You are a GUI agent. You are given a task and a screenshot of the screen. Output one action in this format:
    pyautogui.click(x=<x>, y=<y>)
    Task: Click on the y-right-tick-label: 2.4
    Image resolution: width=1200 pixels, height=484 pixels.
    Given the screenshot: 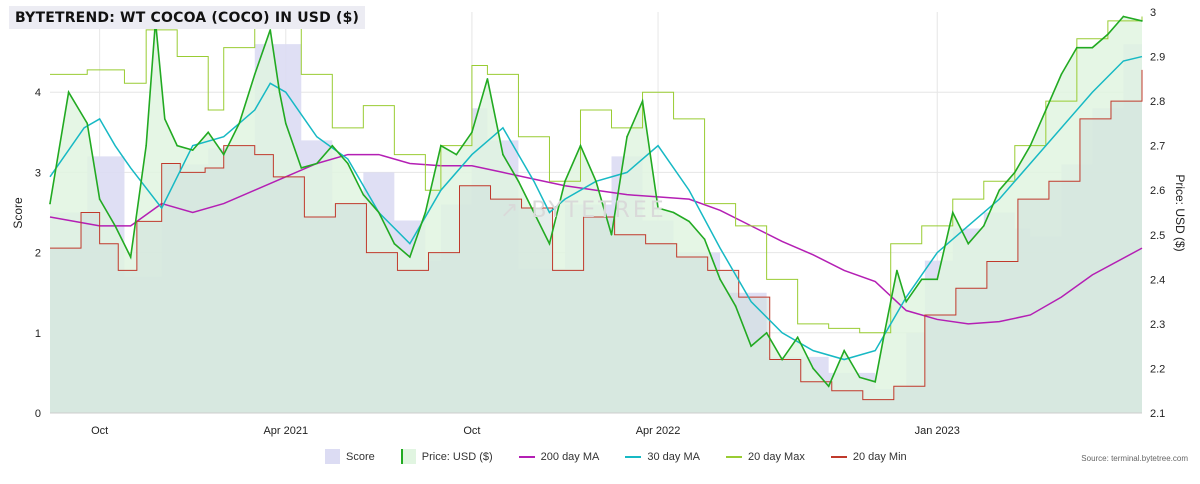 What is the action you would take?
    pyautogui.click(x=1157, y=280)
    